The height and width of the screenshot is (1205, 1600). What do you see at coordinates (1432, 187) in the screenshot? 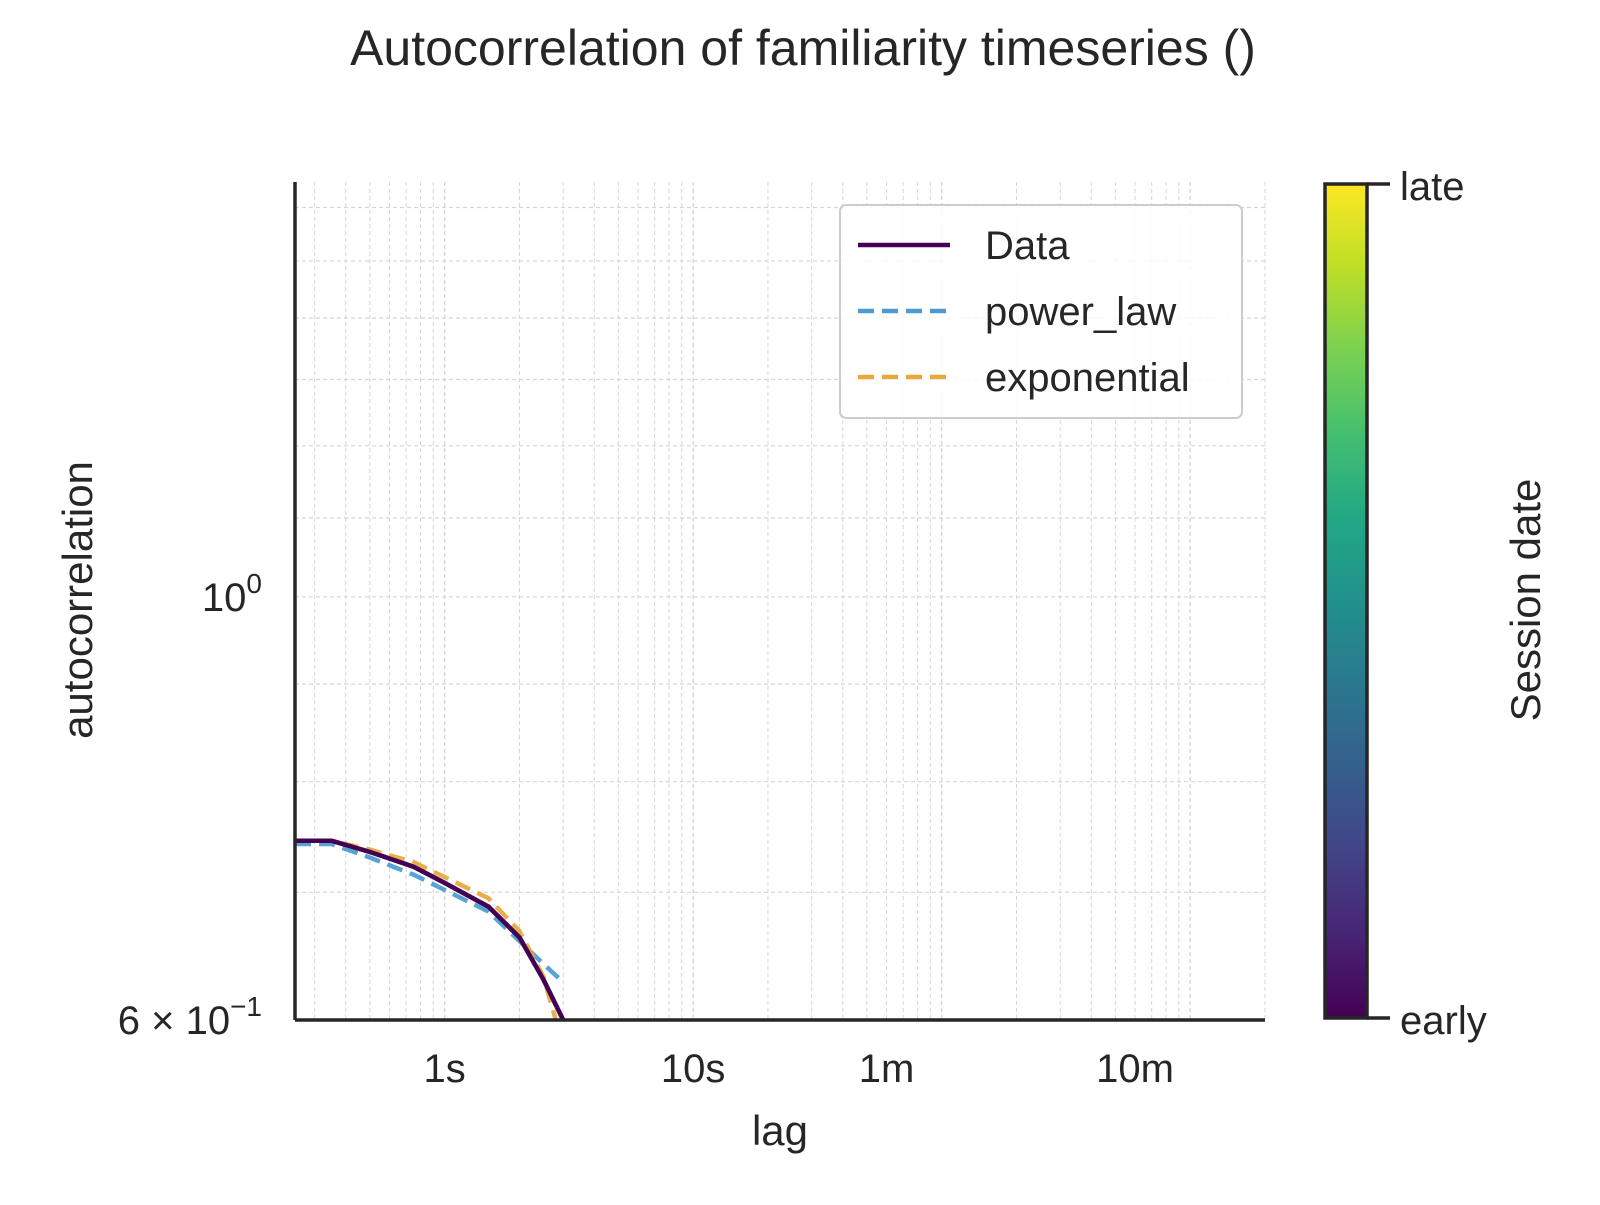
I see `colorbar-top-label: late` at bounding box center [1432, 187].